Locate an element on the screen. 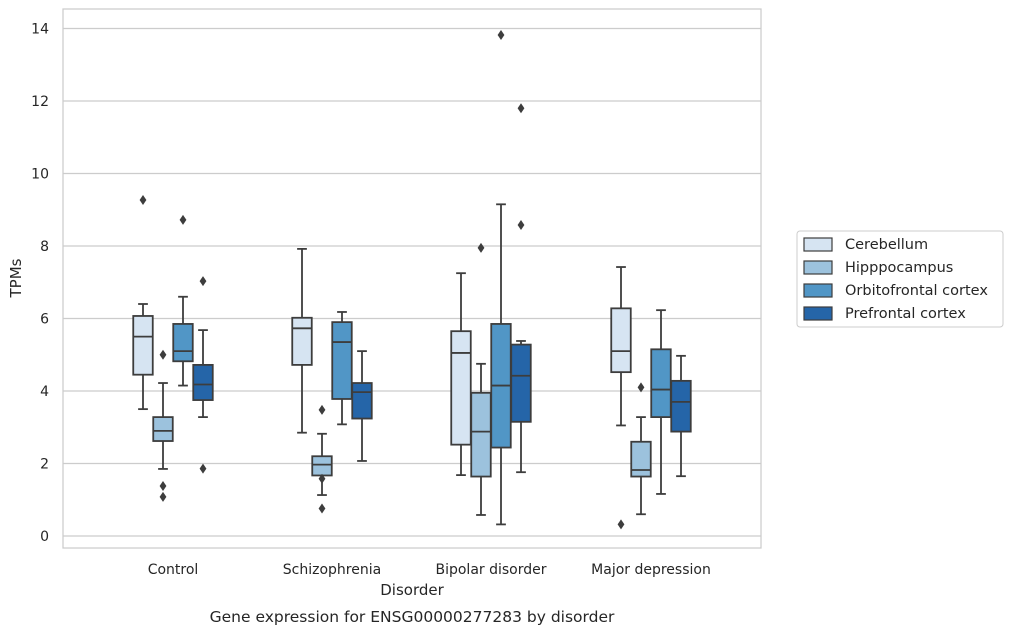 The image size is (1013, 634). y-tick-label: 2 is located at coordinates (44, 465).